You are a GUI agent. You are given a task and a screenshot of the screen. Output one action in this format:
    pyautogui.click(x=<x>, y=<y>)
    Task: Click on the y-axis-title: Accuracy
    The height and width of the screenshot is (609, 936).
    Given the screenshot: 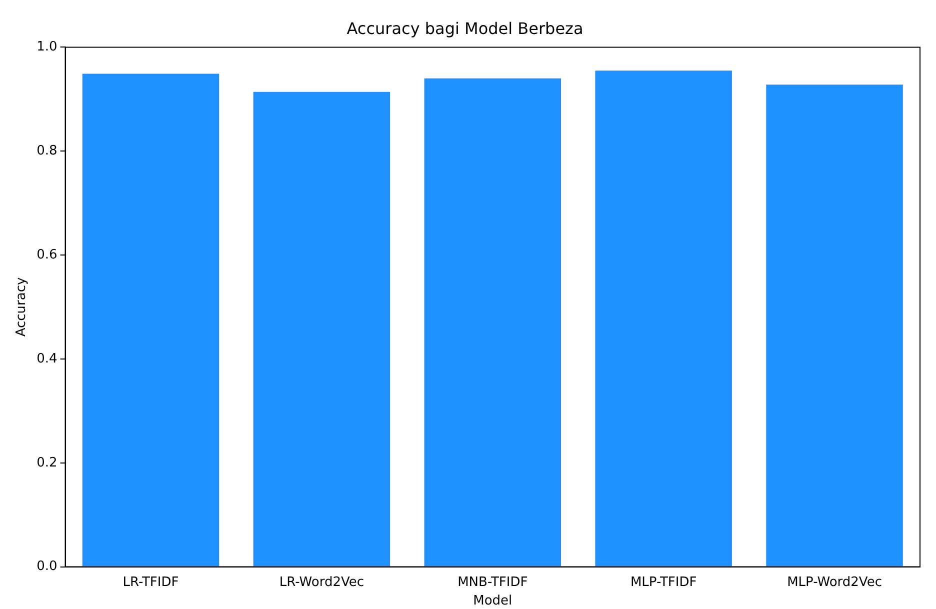 What is the action you would take?
    pyautogui.click(x=22, y=307)
    